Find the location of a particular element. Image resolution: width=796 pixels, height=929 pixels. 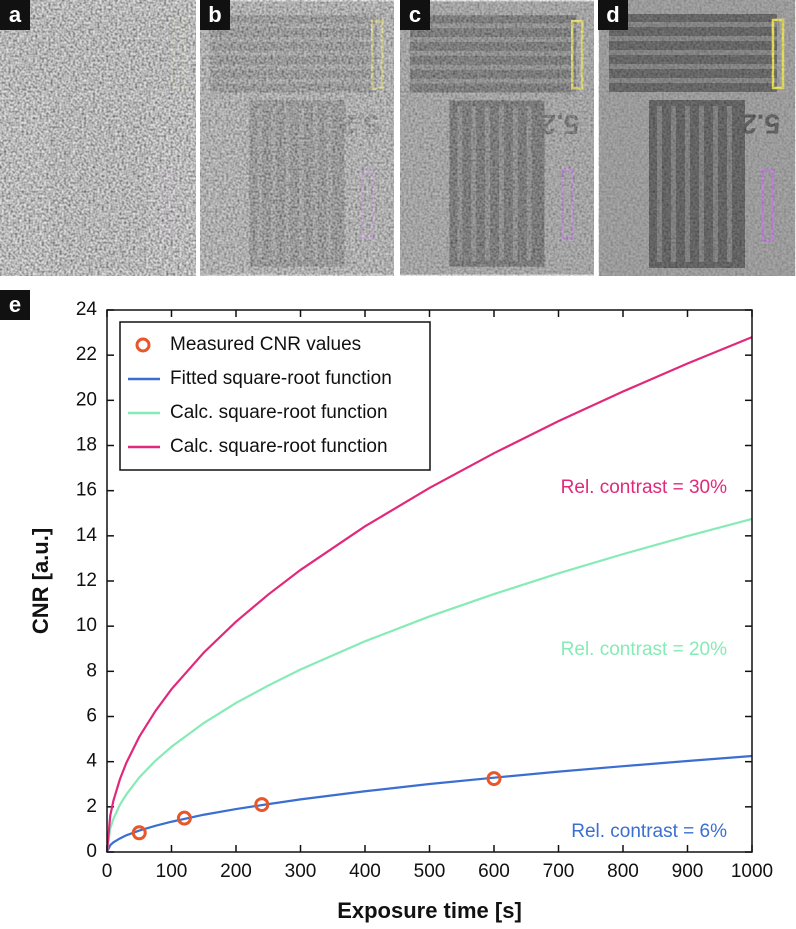

x-tick-label: 400 is located at coordinates (365, 871).